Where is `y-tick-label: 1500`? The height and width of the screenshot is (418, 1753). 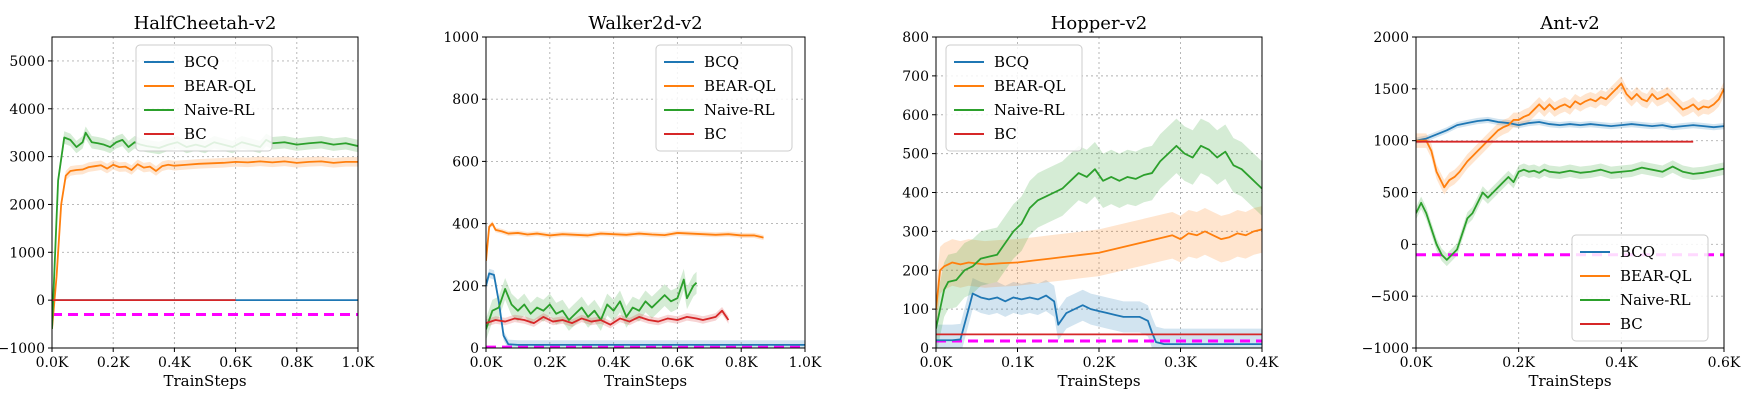
y-tick-label: 1500 is located at coordinates (1391, 90).